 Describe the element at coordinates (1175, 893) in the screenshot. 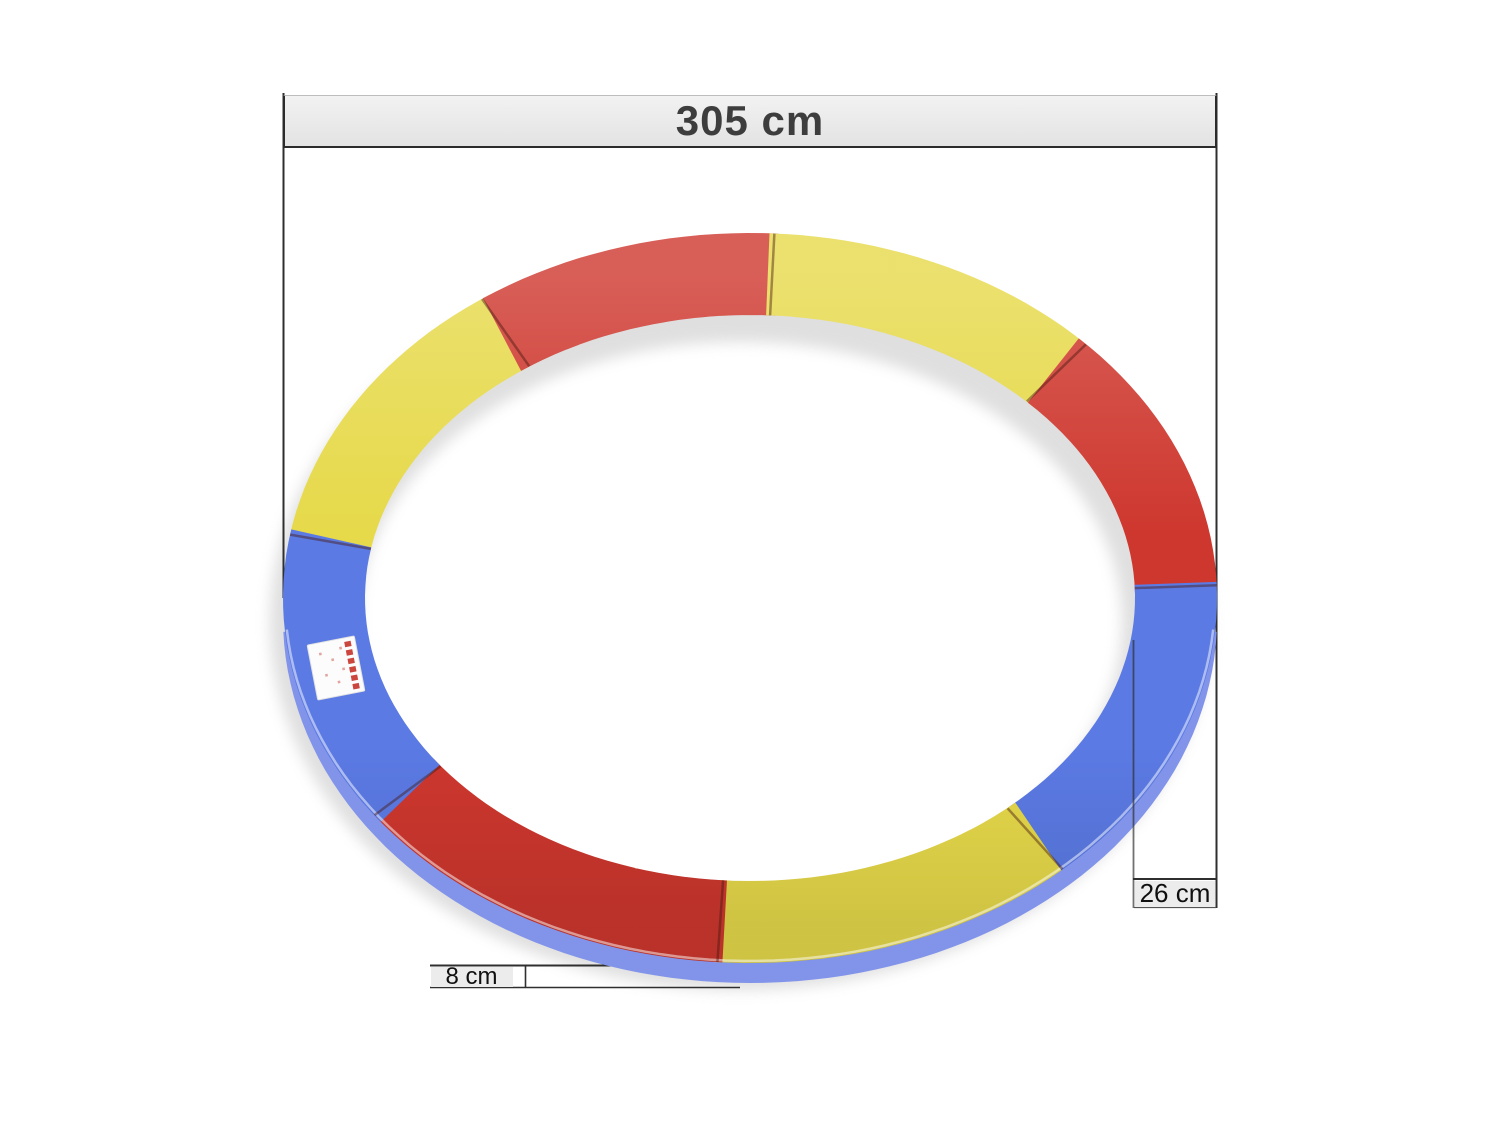

I see `height-dimension-label: 26 cm` at that location.